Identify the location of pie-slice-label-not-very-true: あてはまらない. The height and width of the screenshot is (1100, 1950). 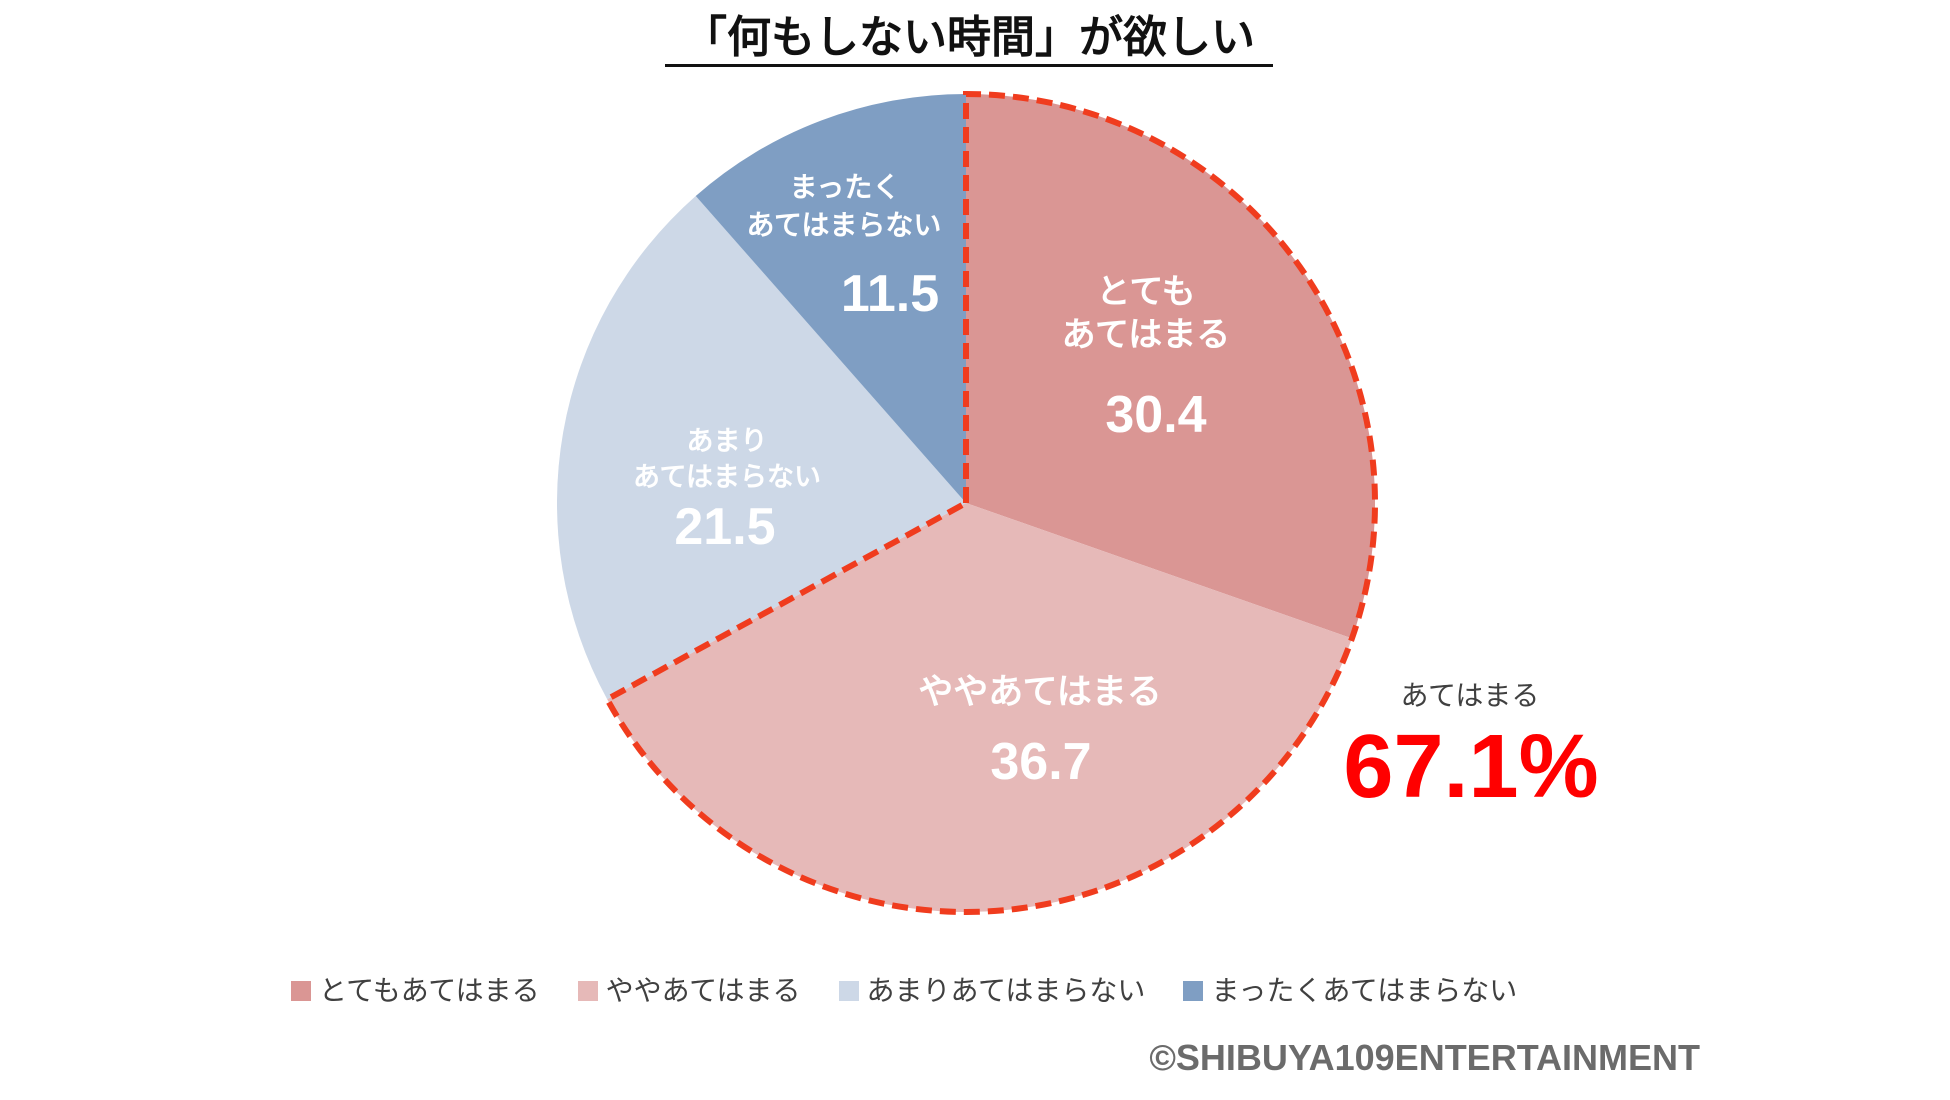
(727, 477).